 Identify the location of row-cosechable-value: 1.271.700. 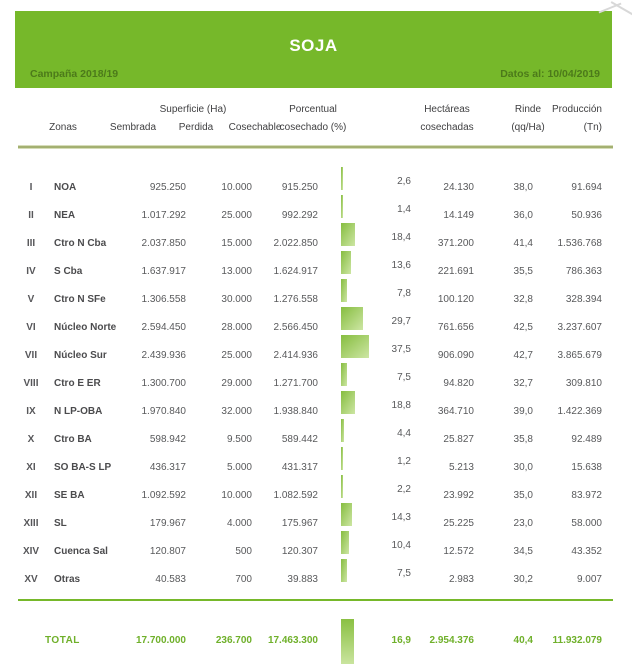
(296, 383).